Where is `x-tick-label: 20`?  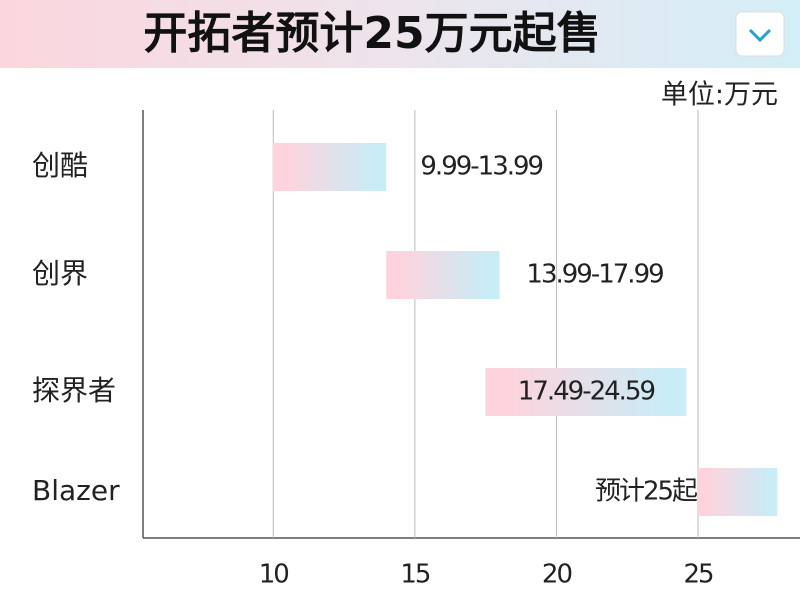
x-tick-label: 20 is located at coordinates (557, 575).